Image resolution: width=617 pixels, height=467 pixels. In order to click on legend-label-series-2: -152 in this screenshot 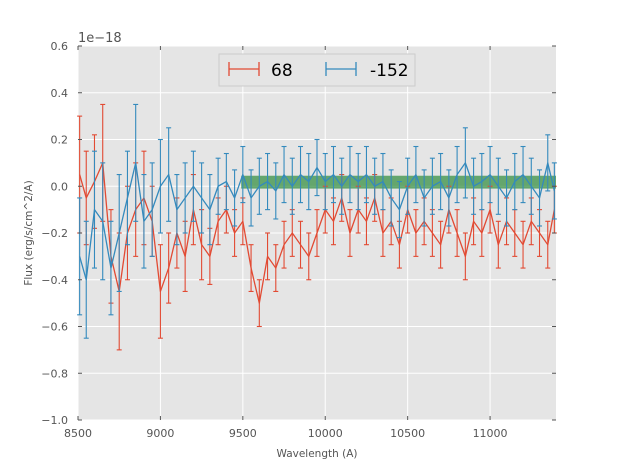, I will do `click(389, 71)`.